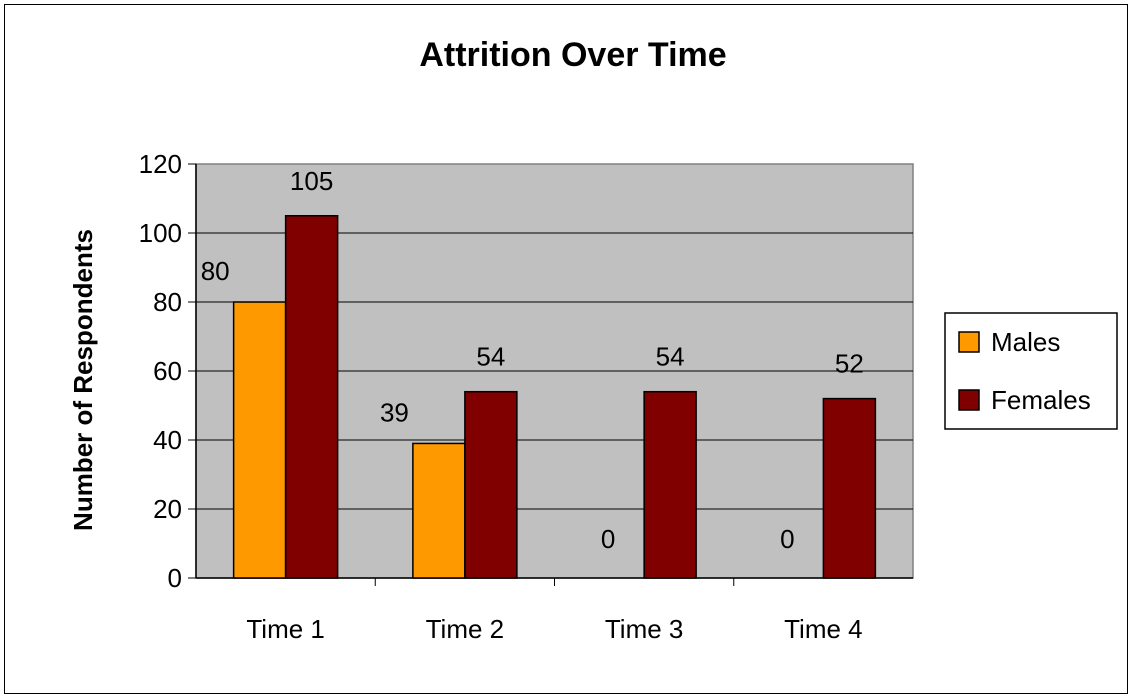 Image resolution: width=1135 pixels, height=694 pixels. What do you see at coordinates (572, 55) in the screenshot?
I see `chart-title: Attrition Over Time` at bounding box center [572, 55].